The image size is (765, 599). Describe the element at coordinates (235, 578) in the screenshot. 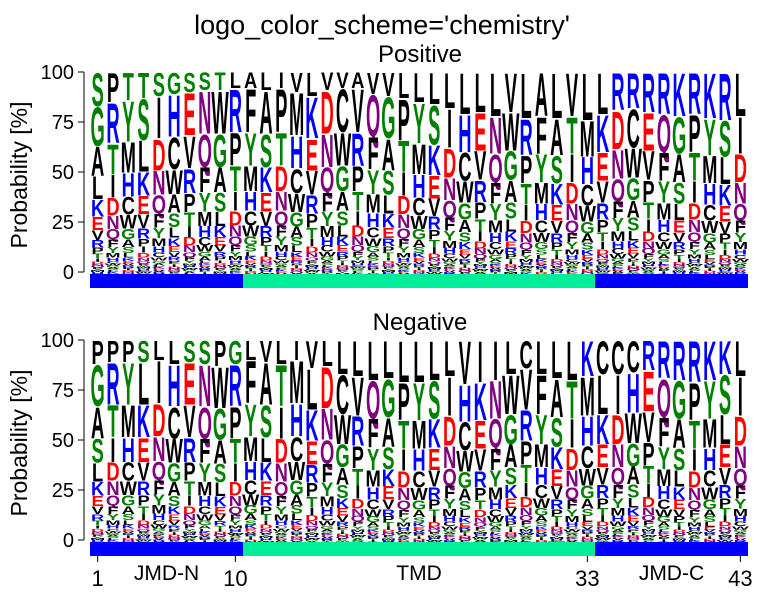

I see `x-tick-label: 10` at that location.